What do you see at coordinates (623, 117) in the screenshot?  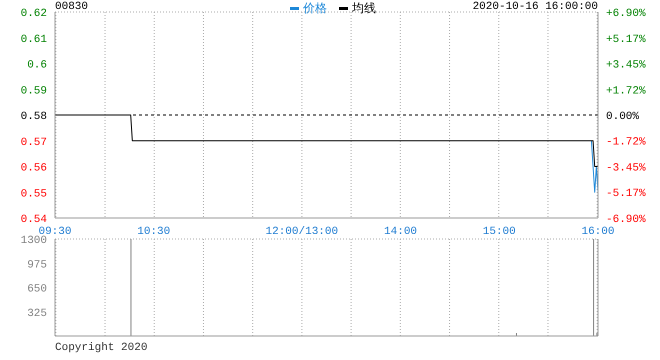 I see `y2-tick-label: 0.00%` at bounding box center [623, 117].